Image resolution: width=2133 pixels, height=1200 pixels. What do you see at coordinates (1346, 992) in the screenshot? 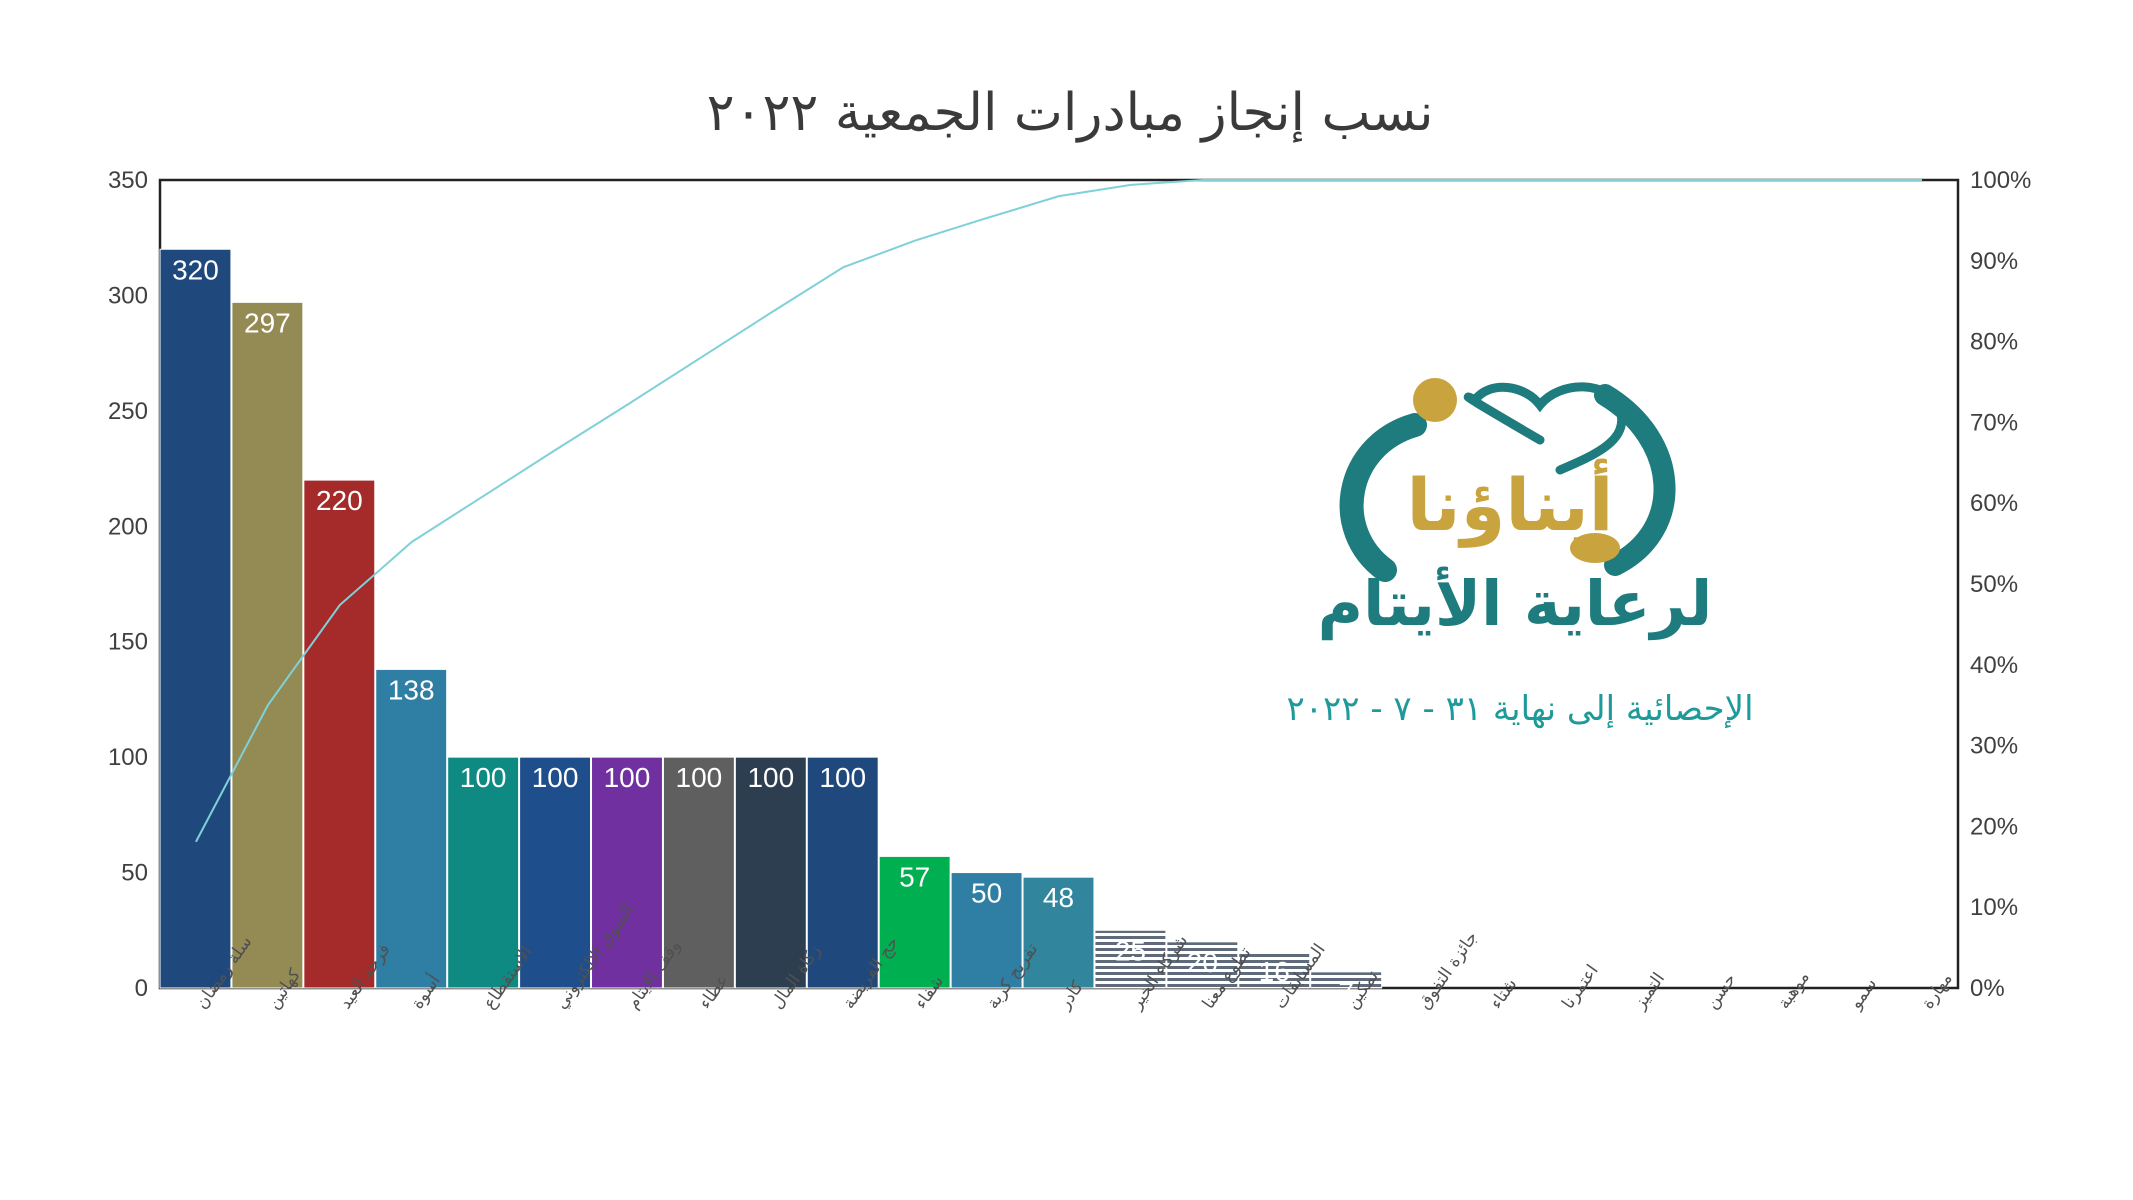
I see `data-label: 7` at bounding box center [1346, 992].